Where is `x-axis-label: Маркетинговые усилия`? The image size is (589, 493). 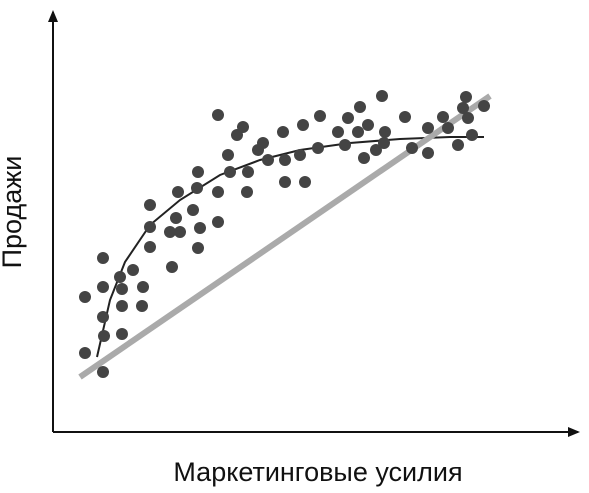 x-axis-label: Маркетинговые усилия is located at coordinates (317, 472).